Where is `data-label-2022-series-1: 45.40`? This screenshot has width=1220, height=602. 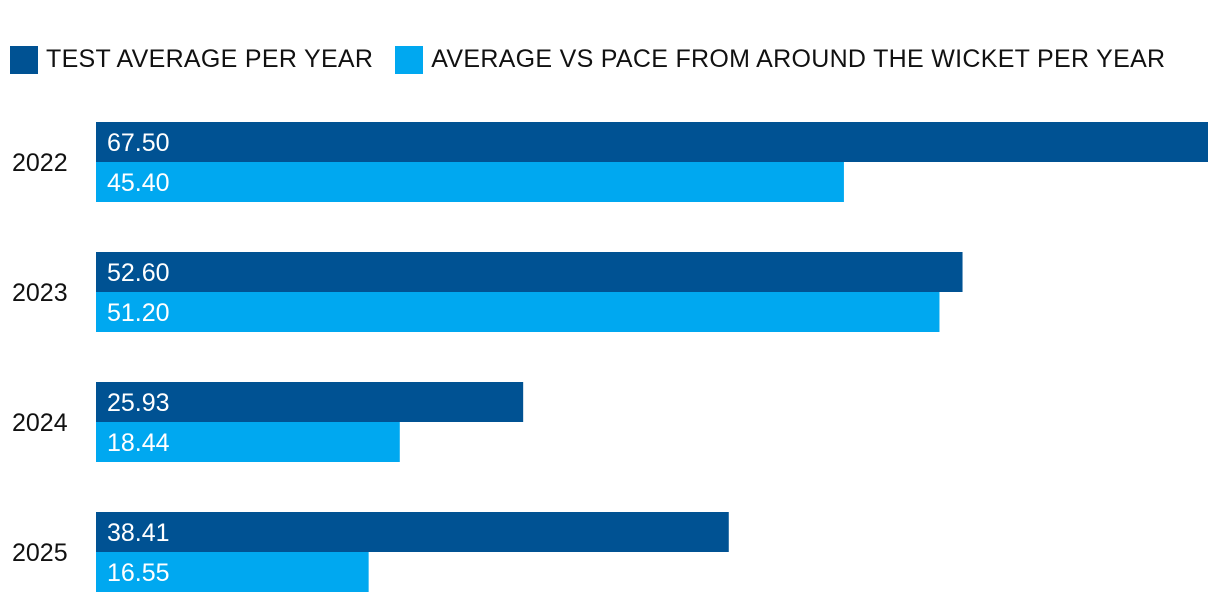 data-label-2022-series-1: 45.40 is located at coordinates (138, 183).